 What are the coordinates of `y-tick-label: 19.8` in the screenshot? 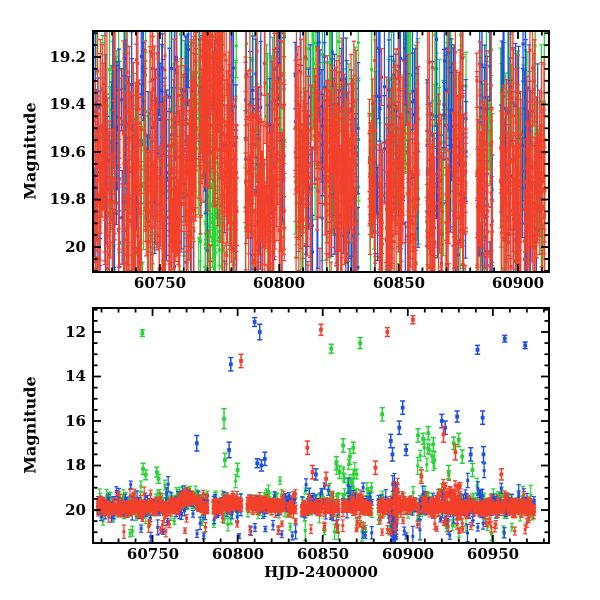 It's located at (67, 199).